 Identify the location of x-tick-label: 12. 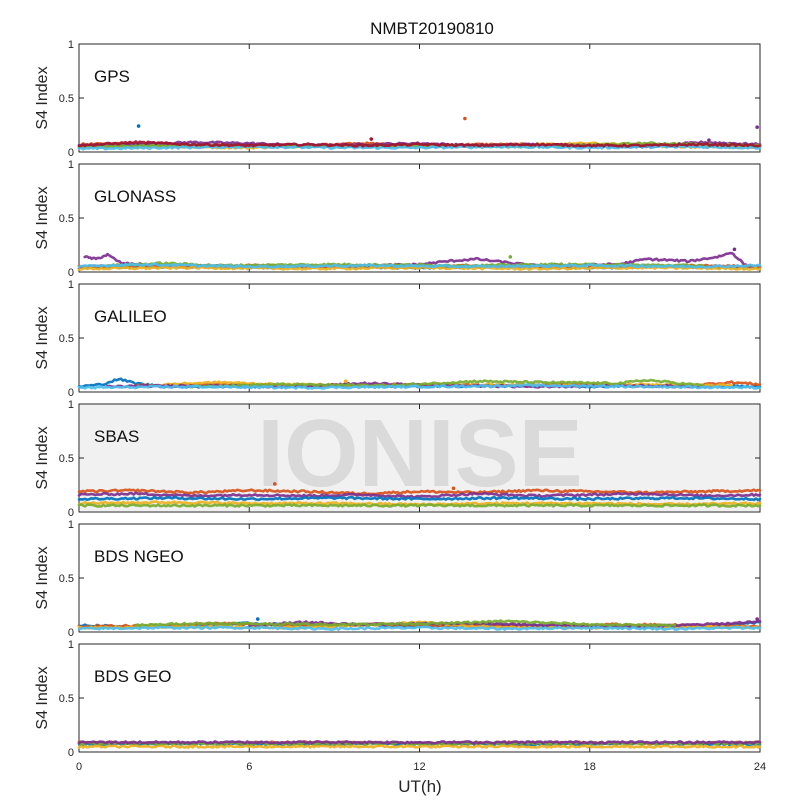
(419, 767).